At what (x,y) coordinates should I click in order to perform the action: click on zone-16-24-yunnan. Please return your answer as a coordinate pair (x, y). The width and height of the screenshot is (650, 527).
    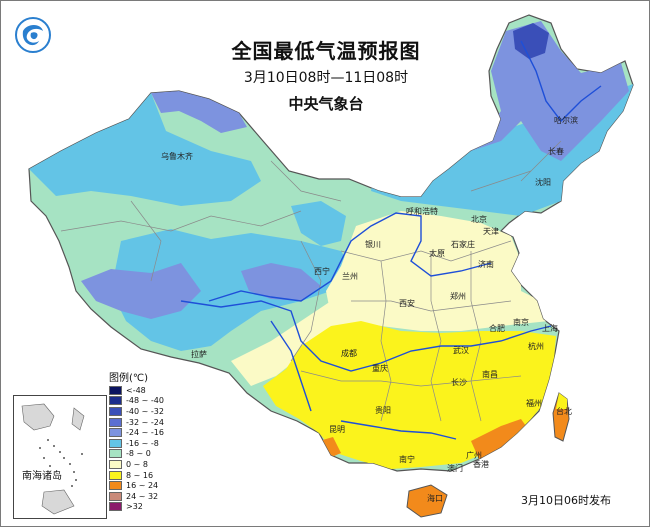
    Looking at the image, I should click on (330, 448).